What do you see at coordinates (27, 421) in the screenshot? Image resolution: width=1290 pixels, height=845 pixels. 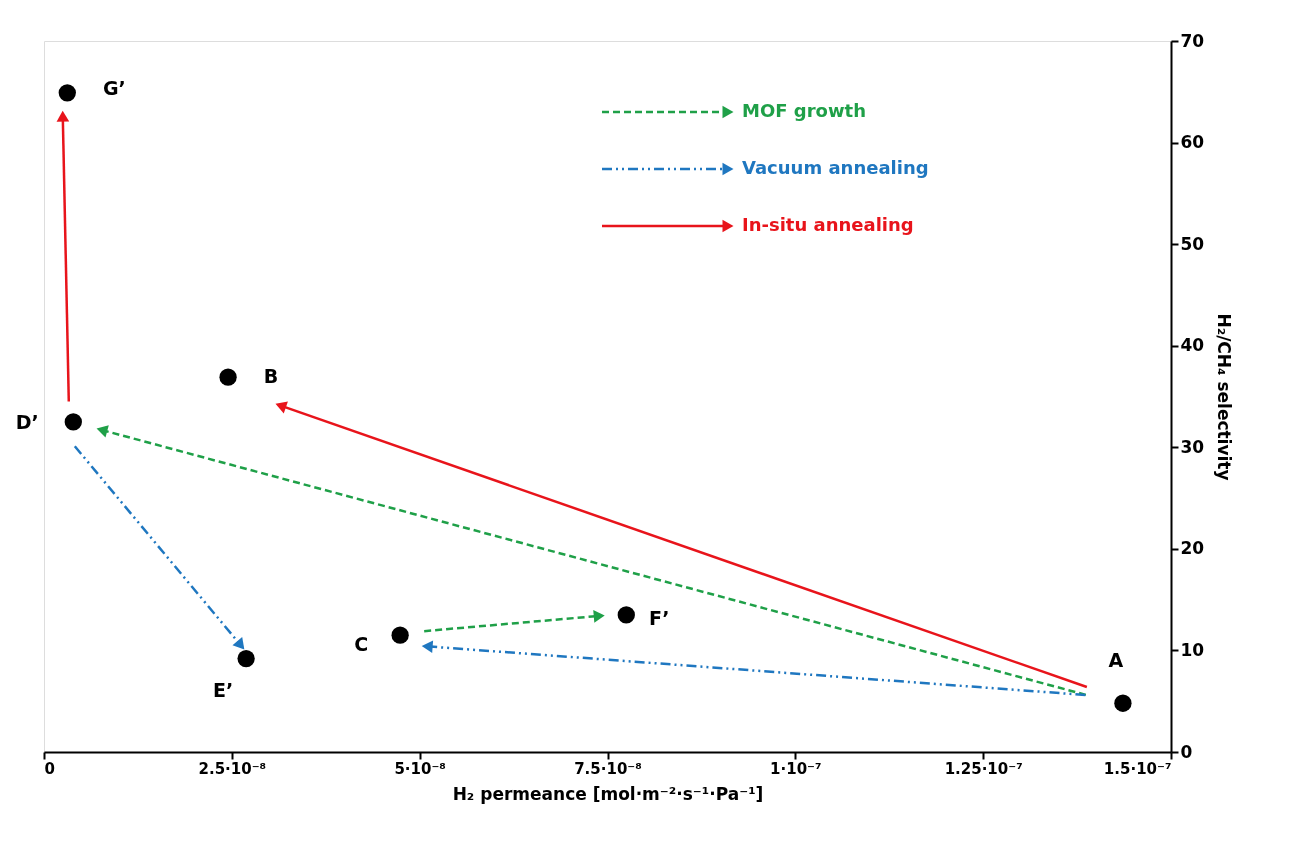 I see `annotation: D’` at bounding box center [27, 421].